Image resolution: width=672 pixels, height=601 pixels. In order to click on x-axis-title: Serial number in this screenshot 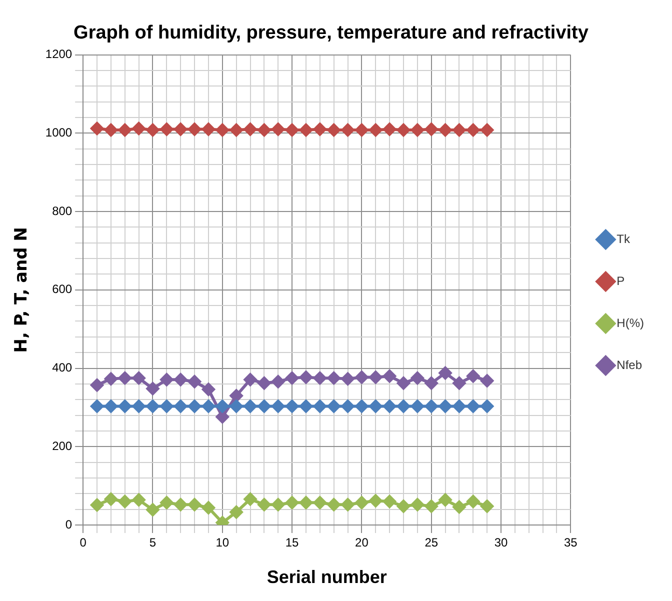, I will do `click(326, 577)`.